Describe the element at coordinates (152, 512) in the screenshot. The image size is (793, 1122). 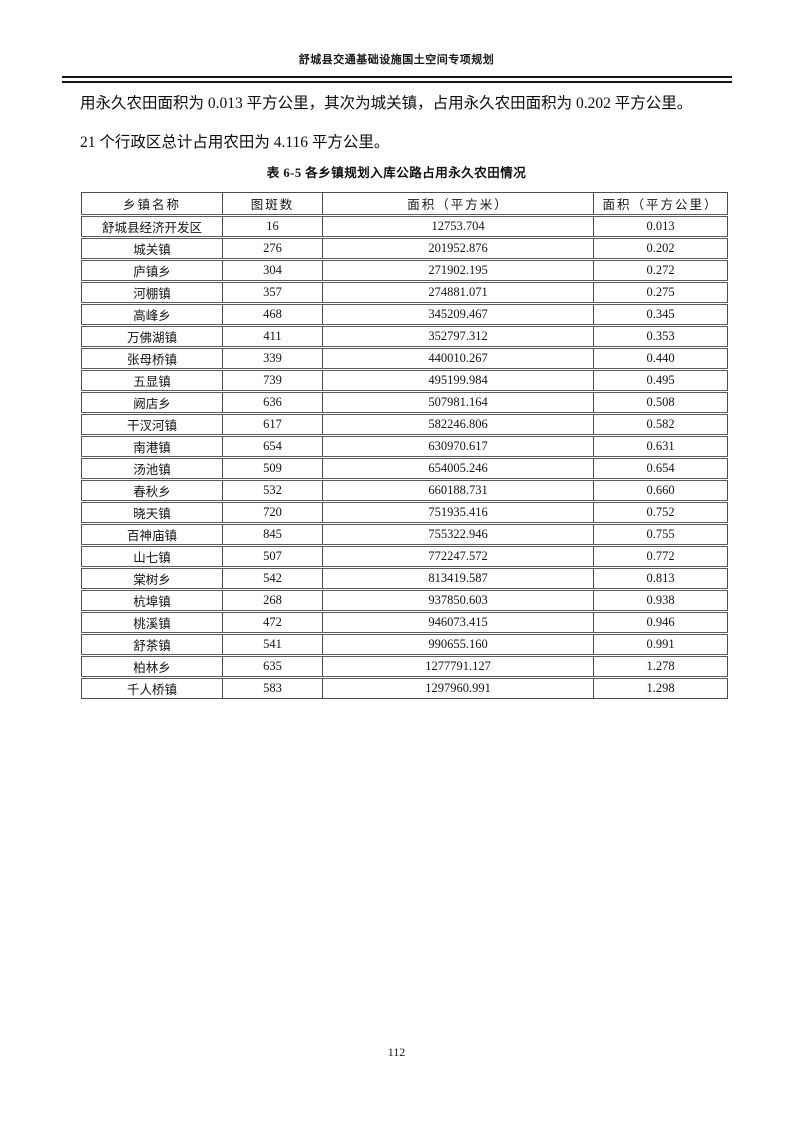
I see `table-cell: 晓天镇` at that location.